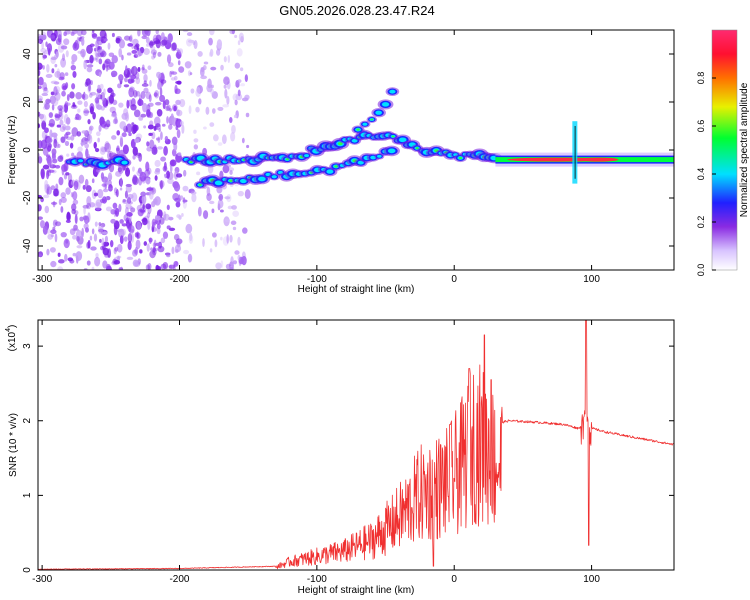 This screenshot has width=750, height=600. Describe the element at coordinates (724, 150) in the screenshot. I see `colorbar-gradient` at that location.